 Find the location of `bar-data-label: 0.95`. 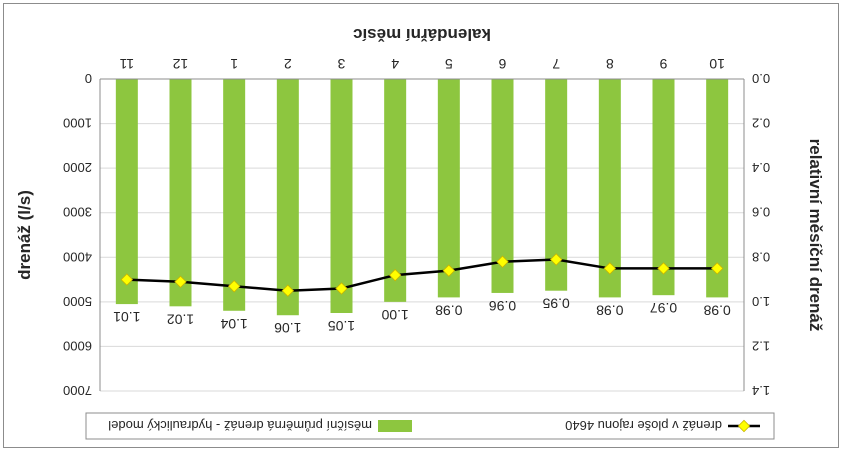

bar-data-label: 0.95 is located at coordinates (555, 304).